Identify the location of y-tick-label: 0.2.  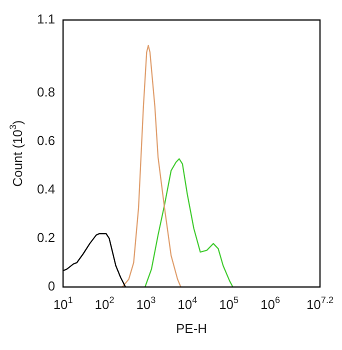
(46, 238).